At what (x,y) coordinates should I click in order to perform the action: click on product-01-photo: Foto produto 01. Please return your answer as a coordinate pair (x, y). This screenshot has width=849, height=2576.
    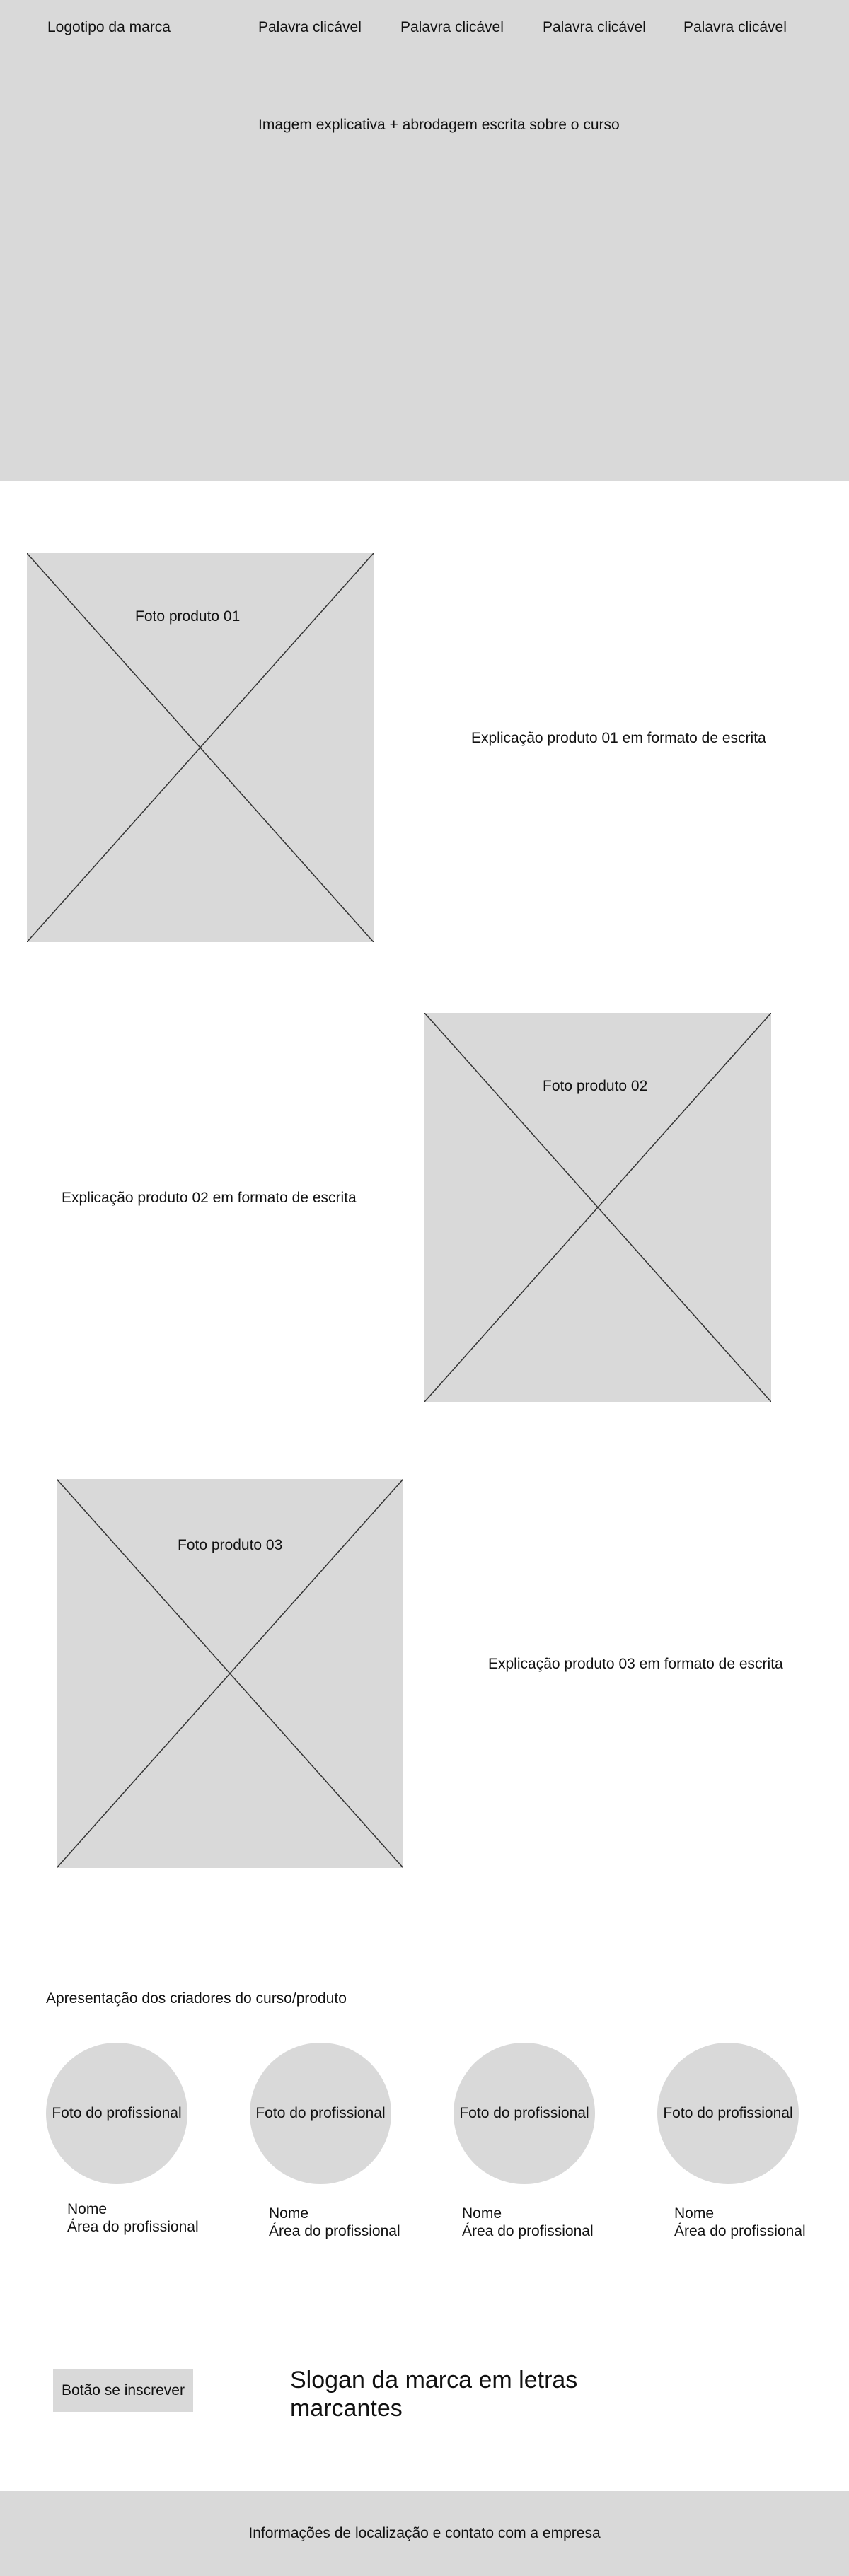
    Looking at the image, I should click on (201, 747).